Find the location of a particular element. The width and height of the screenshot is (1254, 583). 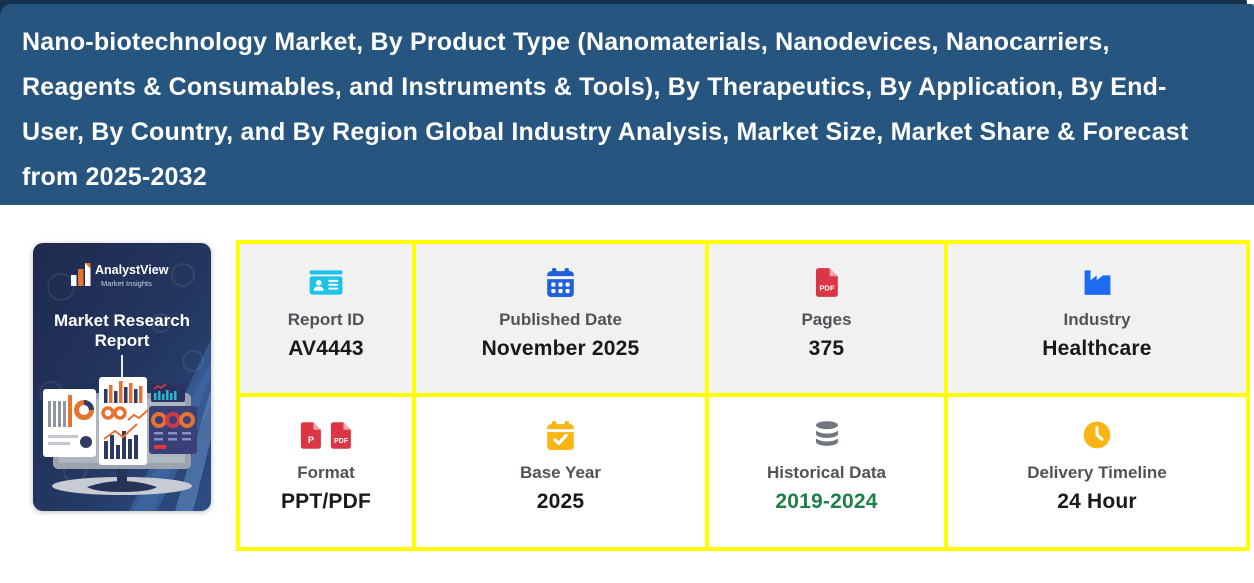

calendar-check-icon is located at coordinates (560, 435).